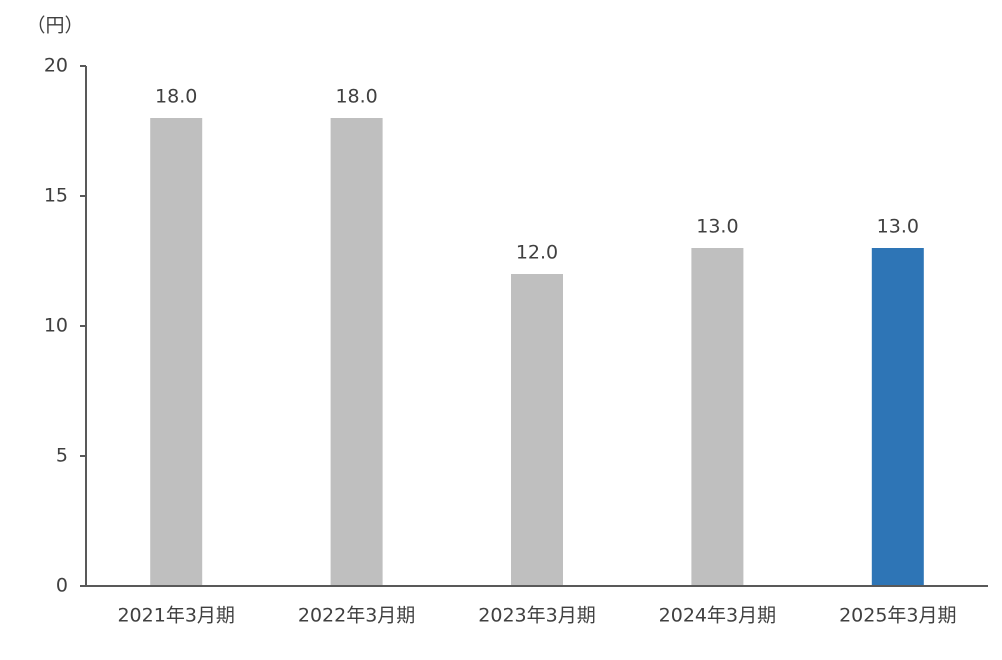 This screenshot has width=1002, height=660. Describe the element at coordinates (356, 616) in the screenshot. I see `x-tick-label: 2022年3月期` at that location.